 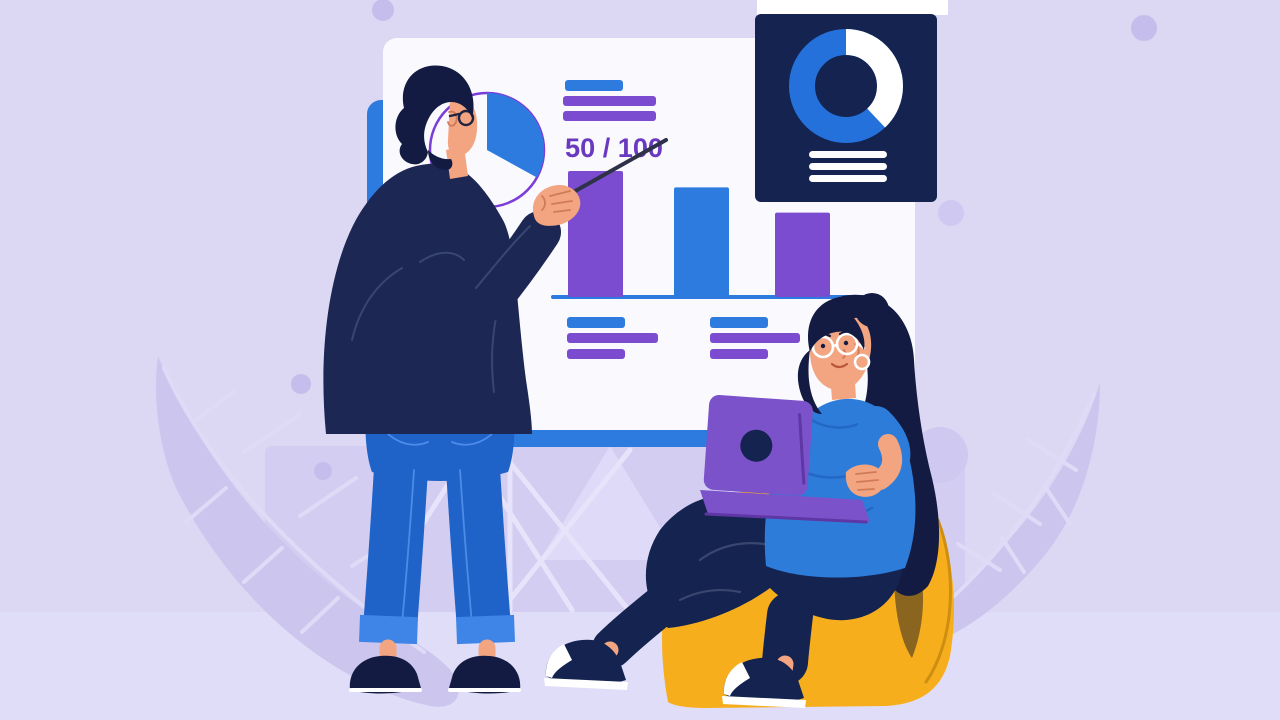 I want to click on dot-top-left, so click(x=383, y=10).